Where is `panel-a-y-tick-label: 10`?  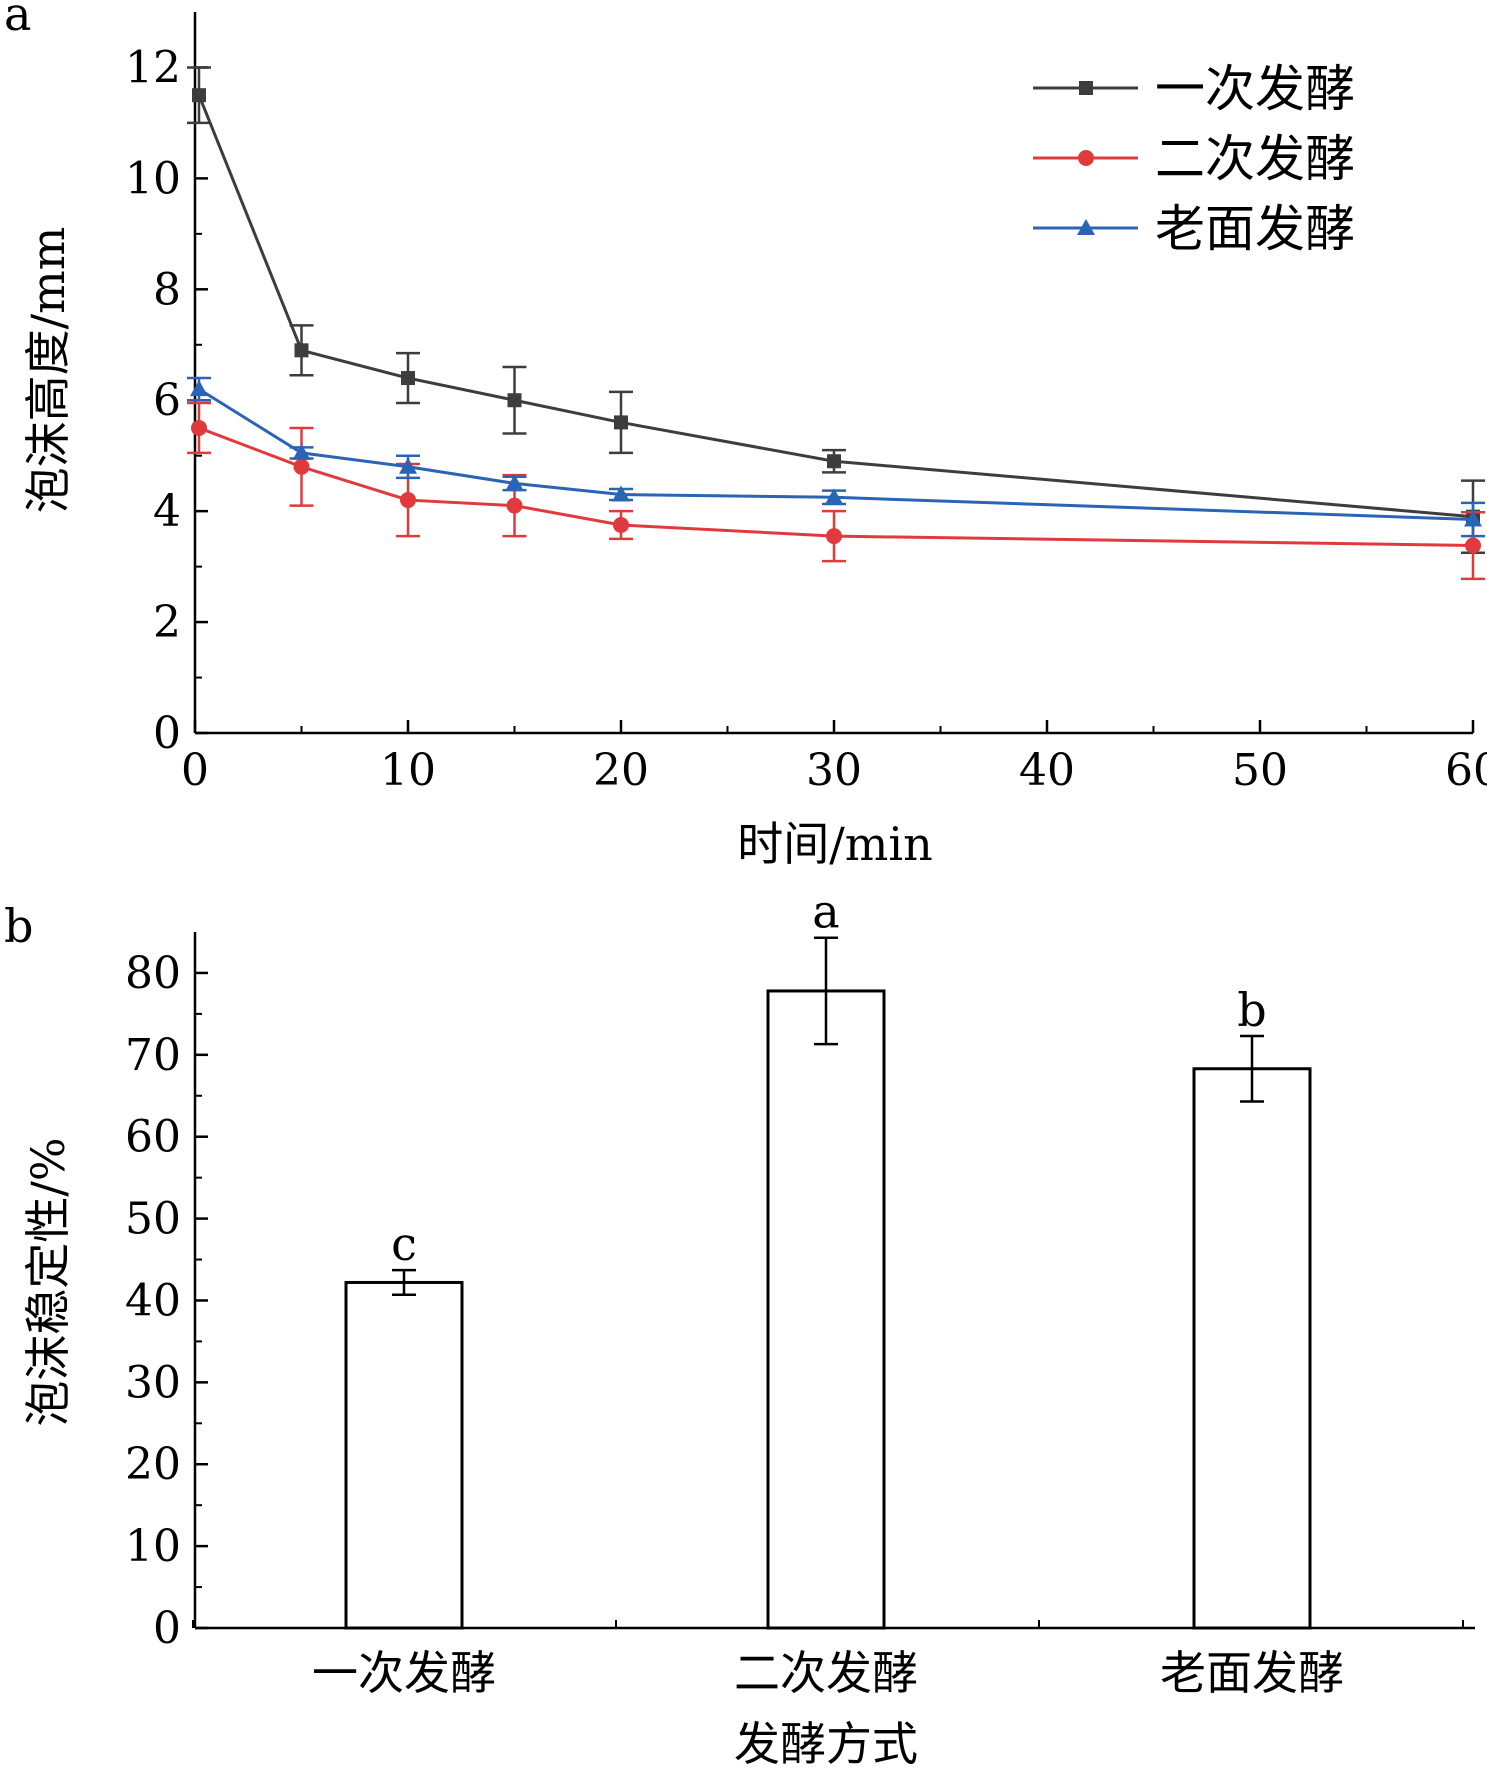
panel-a-y-tick-label: 10 is located at coordinates (153, 178).